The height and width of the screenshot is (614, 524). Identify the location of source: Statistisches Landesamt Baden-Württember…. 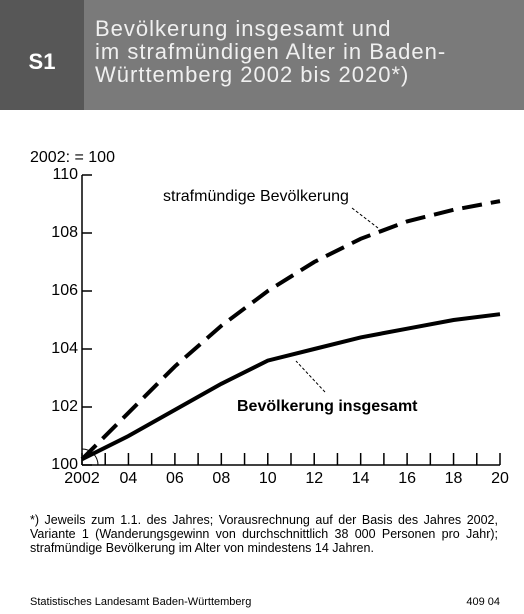
(141, 602).